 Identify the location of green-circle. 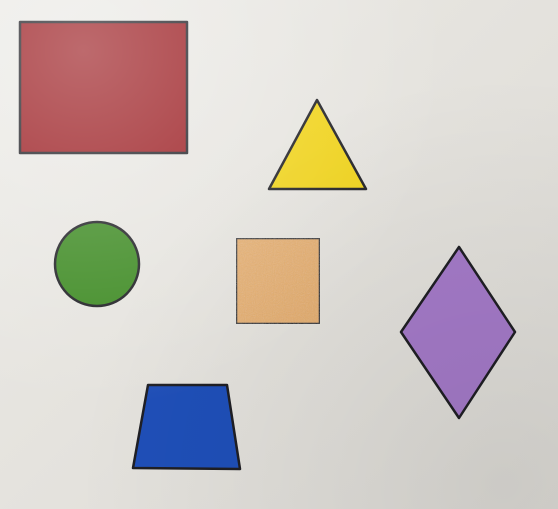
(97, 264).